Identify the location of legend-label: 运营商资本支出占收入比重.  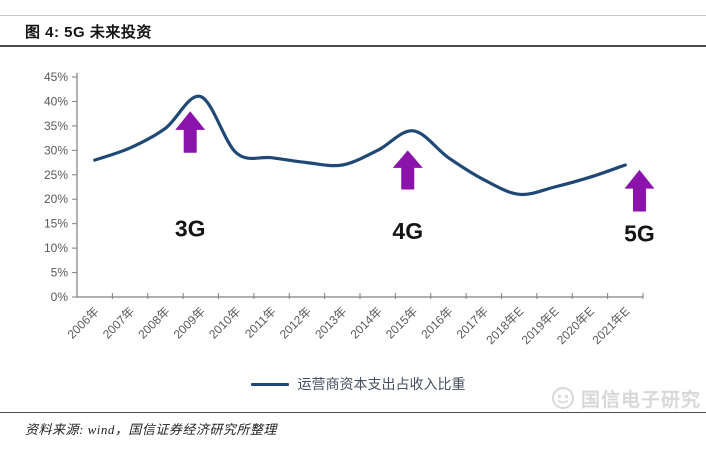
(381, 384).